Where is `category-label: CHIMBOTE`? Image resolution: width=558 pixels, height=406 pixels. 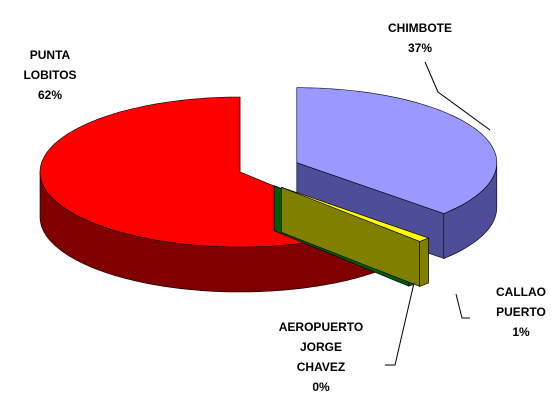
category-label: CHIMBOTE is located at coordinates (420, 28).